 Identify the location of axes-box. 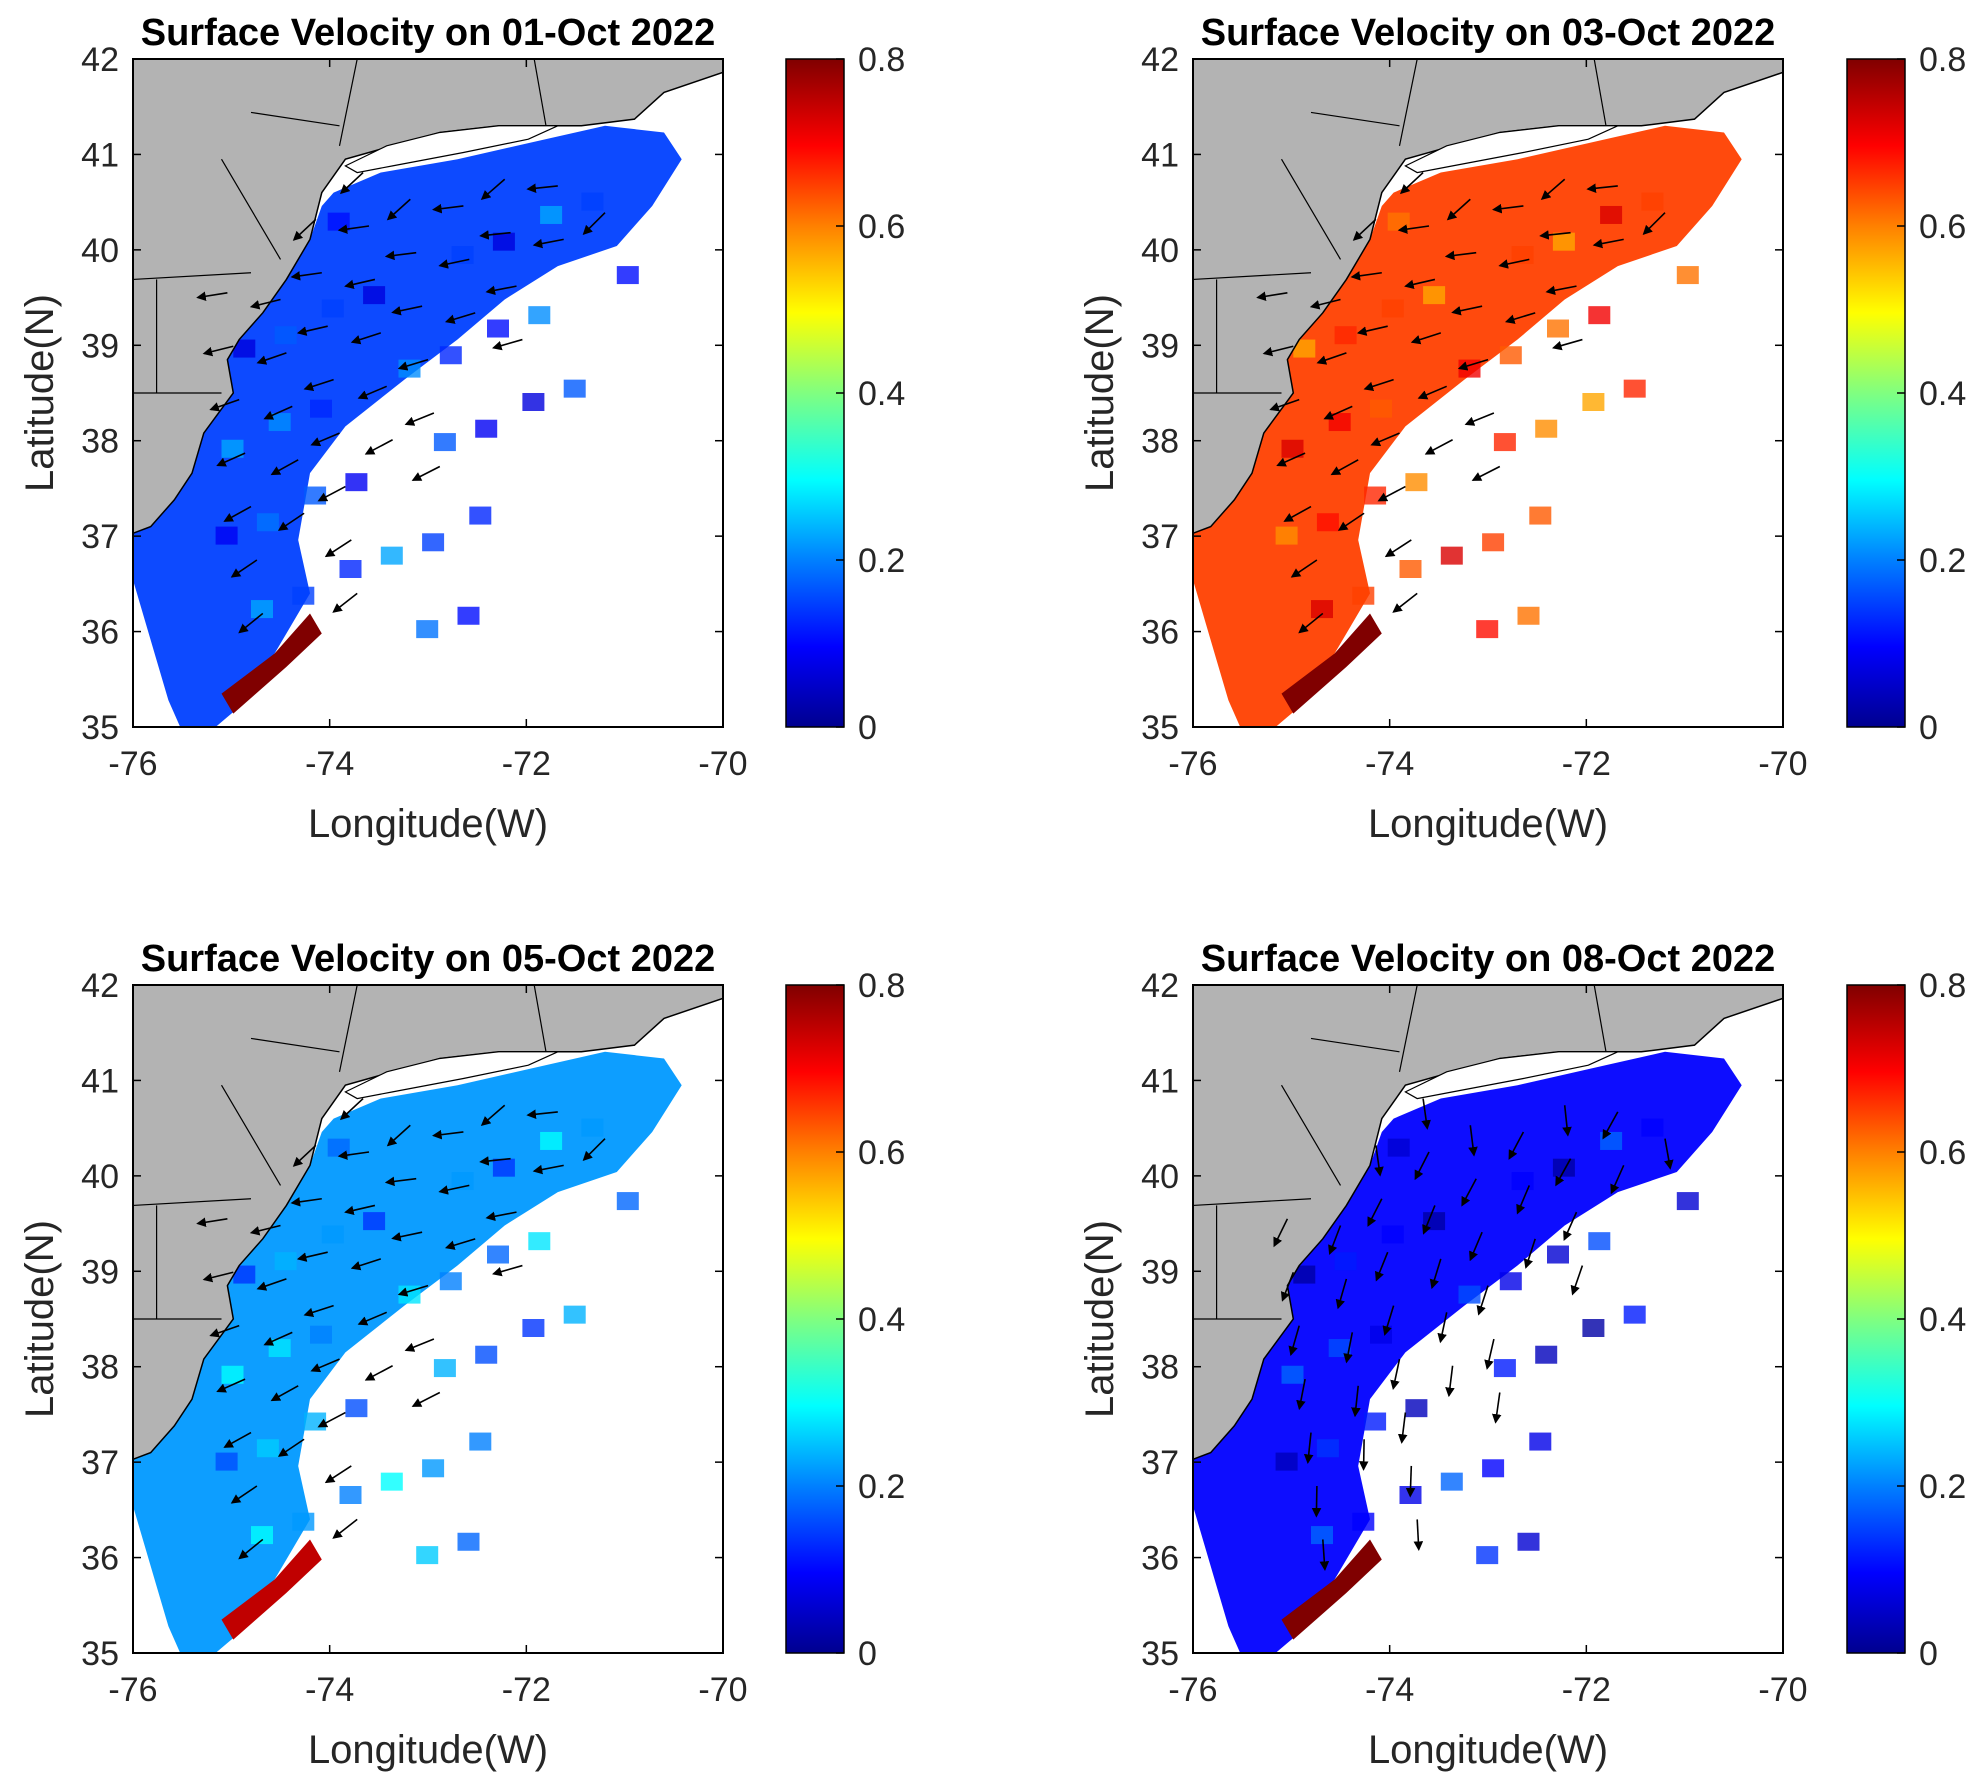
(1488, 393).